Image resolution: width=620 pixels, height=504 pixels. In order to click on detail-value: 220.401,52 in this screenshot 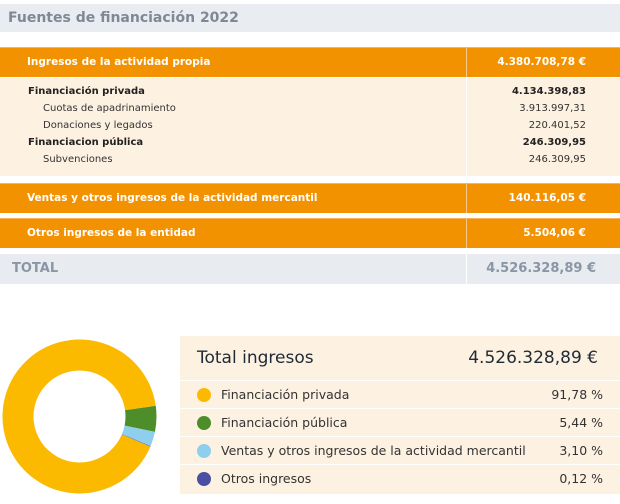, I will do `click(557, 125)`.